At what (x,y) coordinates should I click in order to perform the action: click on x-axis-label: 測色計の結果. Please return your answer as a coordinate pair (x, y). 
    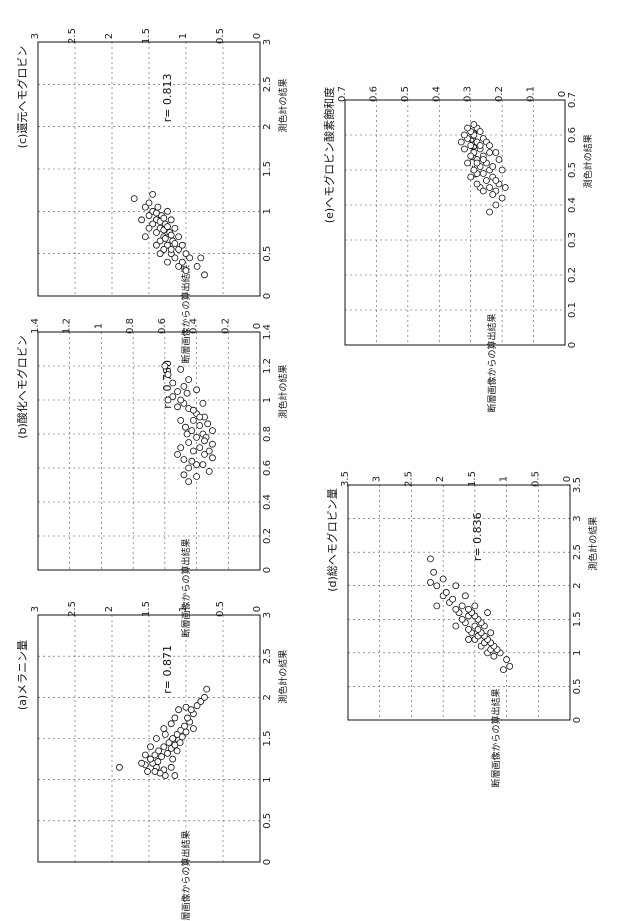
    Looking at the image, I should click on (283, 105).